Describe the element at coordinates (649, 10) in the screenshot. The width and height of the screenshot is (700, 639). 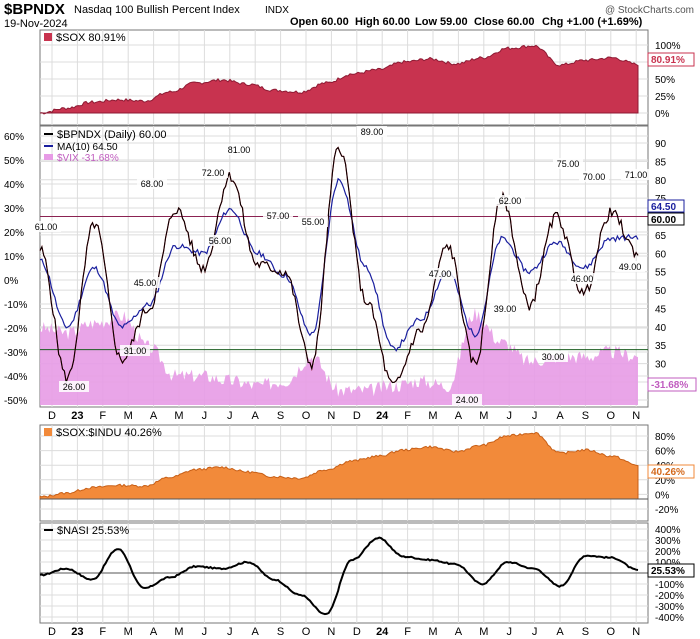
I see `watermark: @ StockCharts.com` at that location.